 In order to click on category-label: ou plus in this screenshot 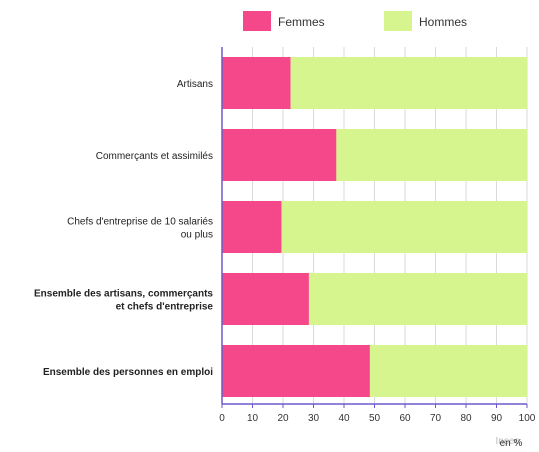, I will do `click(197, 235)`.